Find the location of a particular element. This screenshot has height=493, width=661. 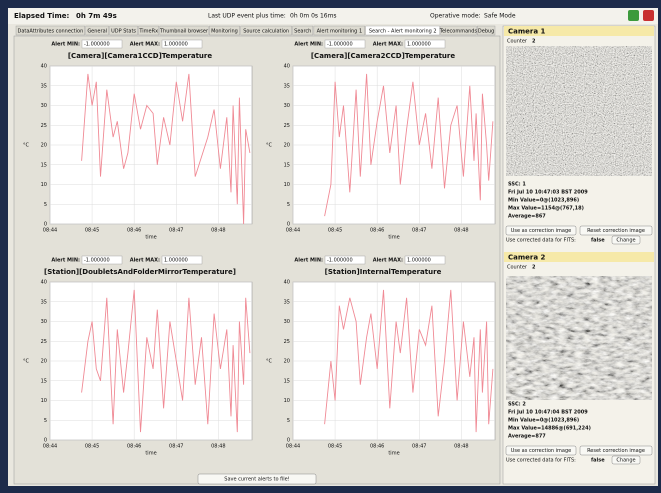

fits-label: Use corrected data for FITS: is located at coordinates (541, 461).